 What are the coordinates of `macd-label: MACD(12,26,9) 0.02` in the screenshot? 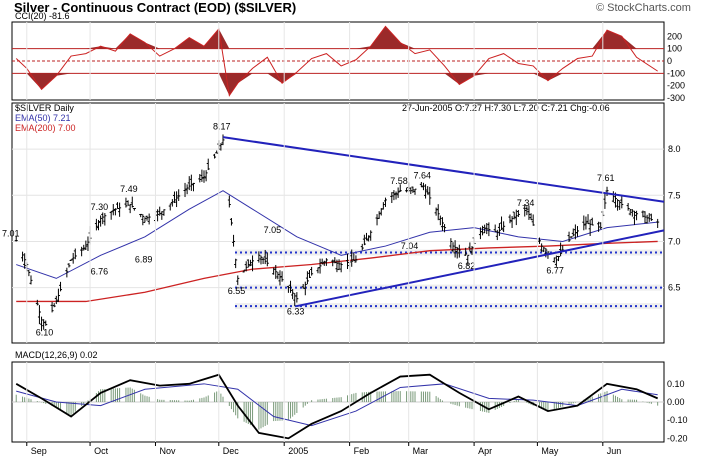 It's located at (56, 355).